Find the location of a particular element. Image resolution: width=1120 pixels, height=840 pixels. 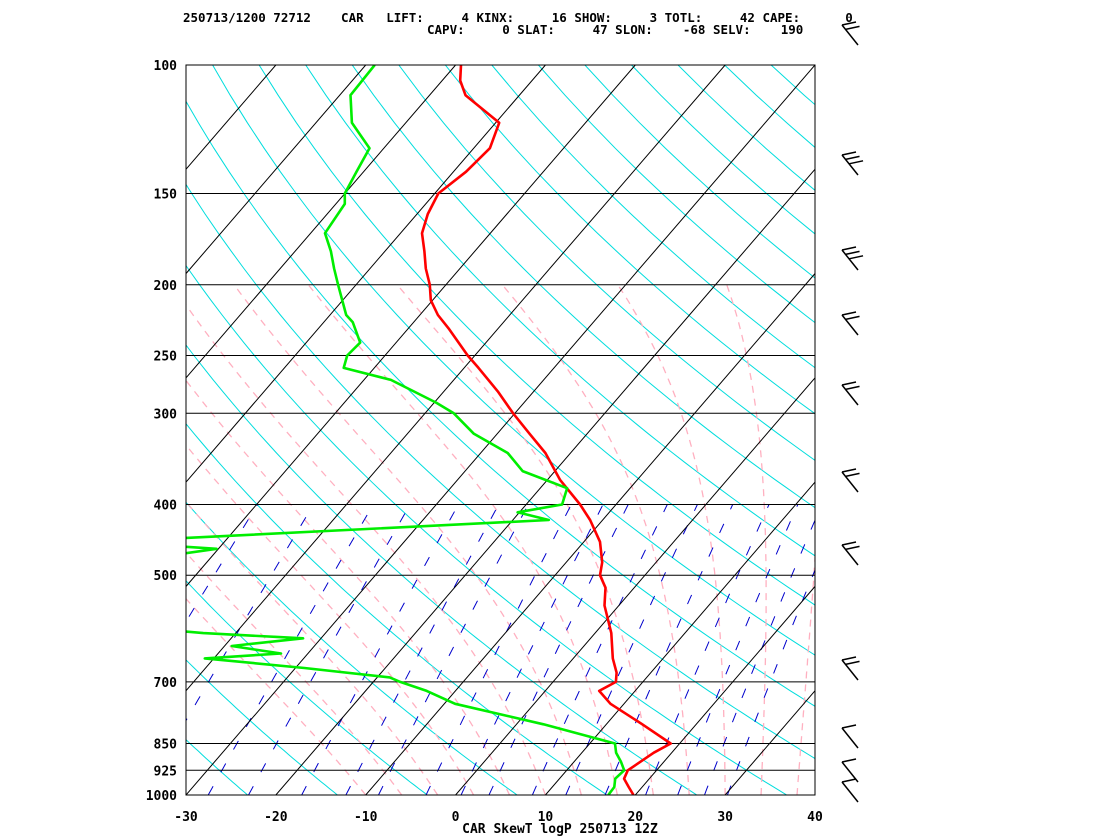

temperature-label--10: -10 is located at coordinates (366, 817).